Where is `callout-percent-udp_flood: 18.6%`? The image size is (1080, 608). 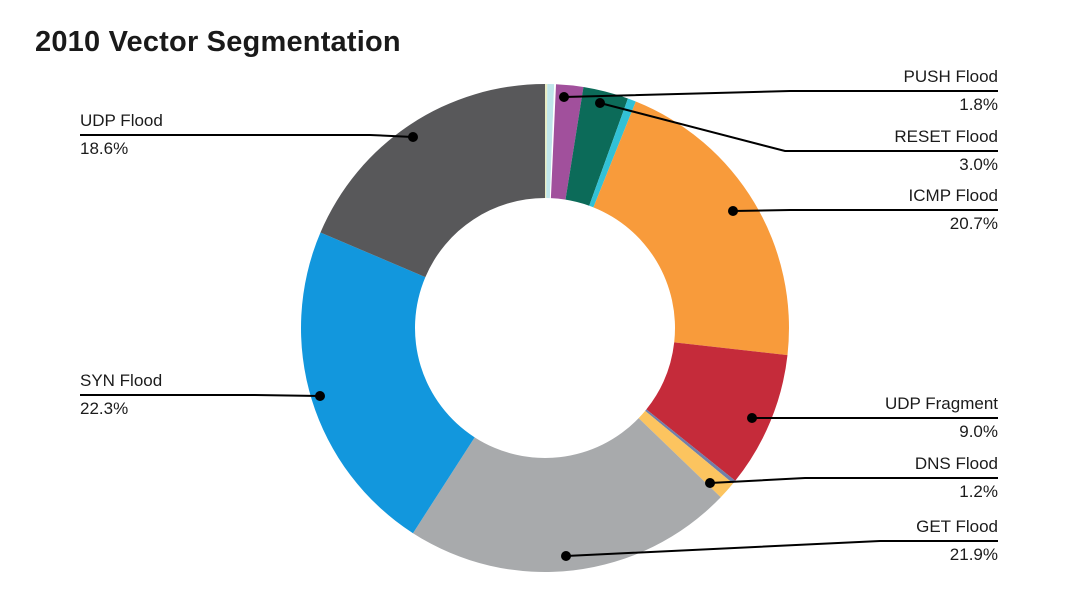
callout-percent-udp_flood: 18.6% is located at coordinates (104, 148).